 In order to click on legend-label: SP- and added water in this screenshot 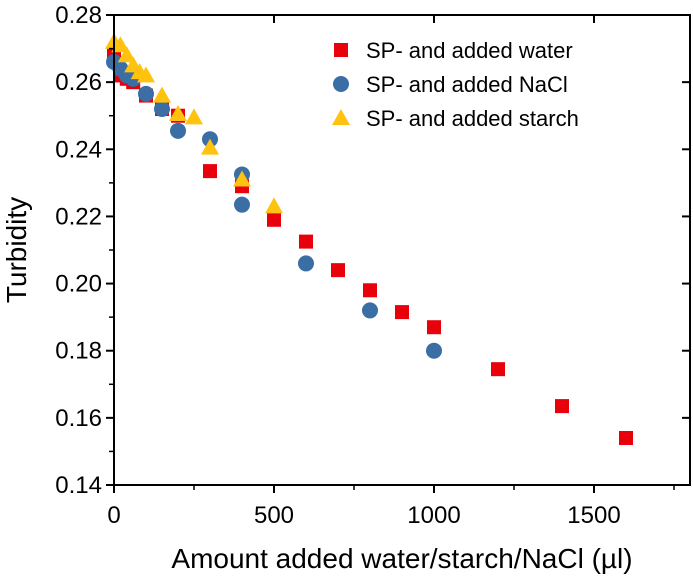, I will do `click(469, 50)`.